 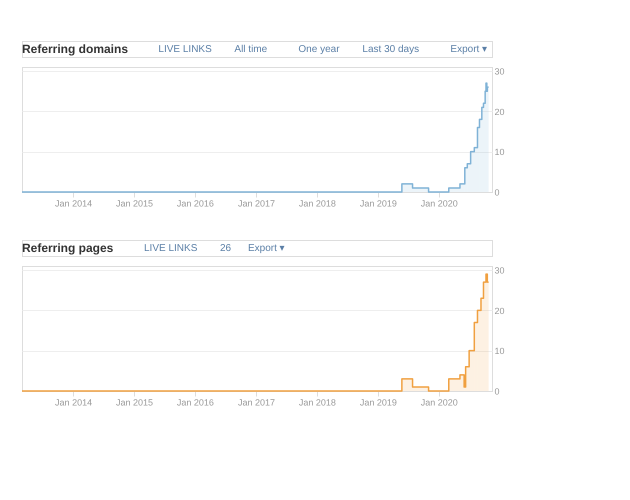 I want to click on text: 26, so click(x=226, y=248).